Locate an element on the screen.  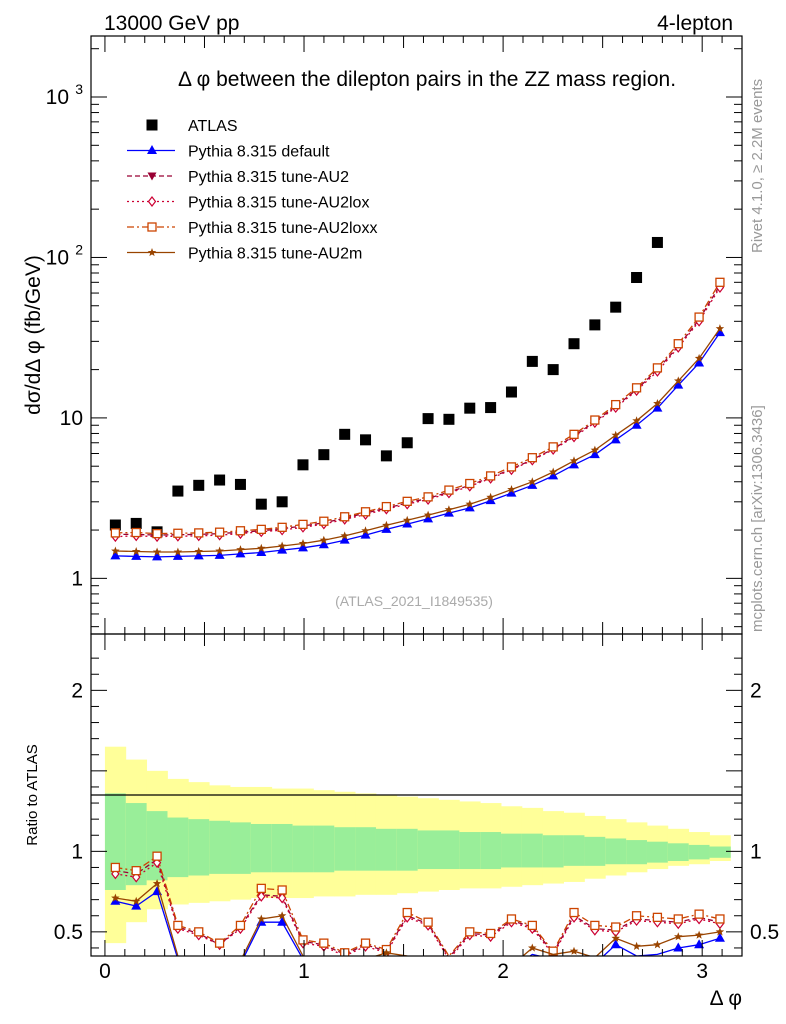
rivet-info: Rivet 4.1.0, ≥ 2.2M events is located at coordinates (757, 166).